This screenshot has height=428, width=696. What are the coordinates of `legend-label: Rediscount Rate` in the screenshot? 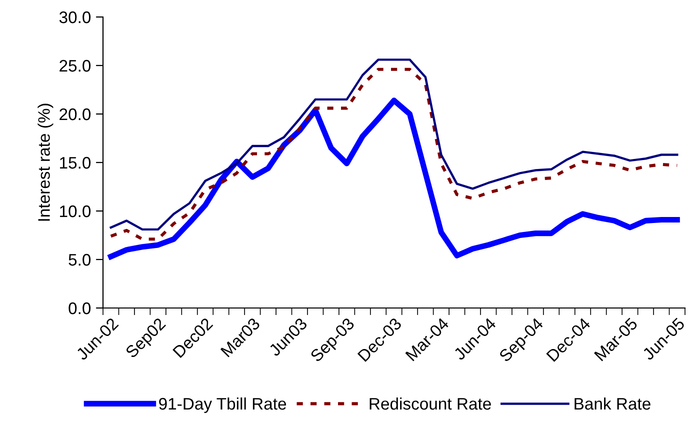 It's located at (430, 403).